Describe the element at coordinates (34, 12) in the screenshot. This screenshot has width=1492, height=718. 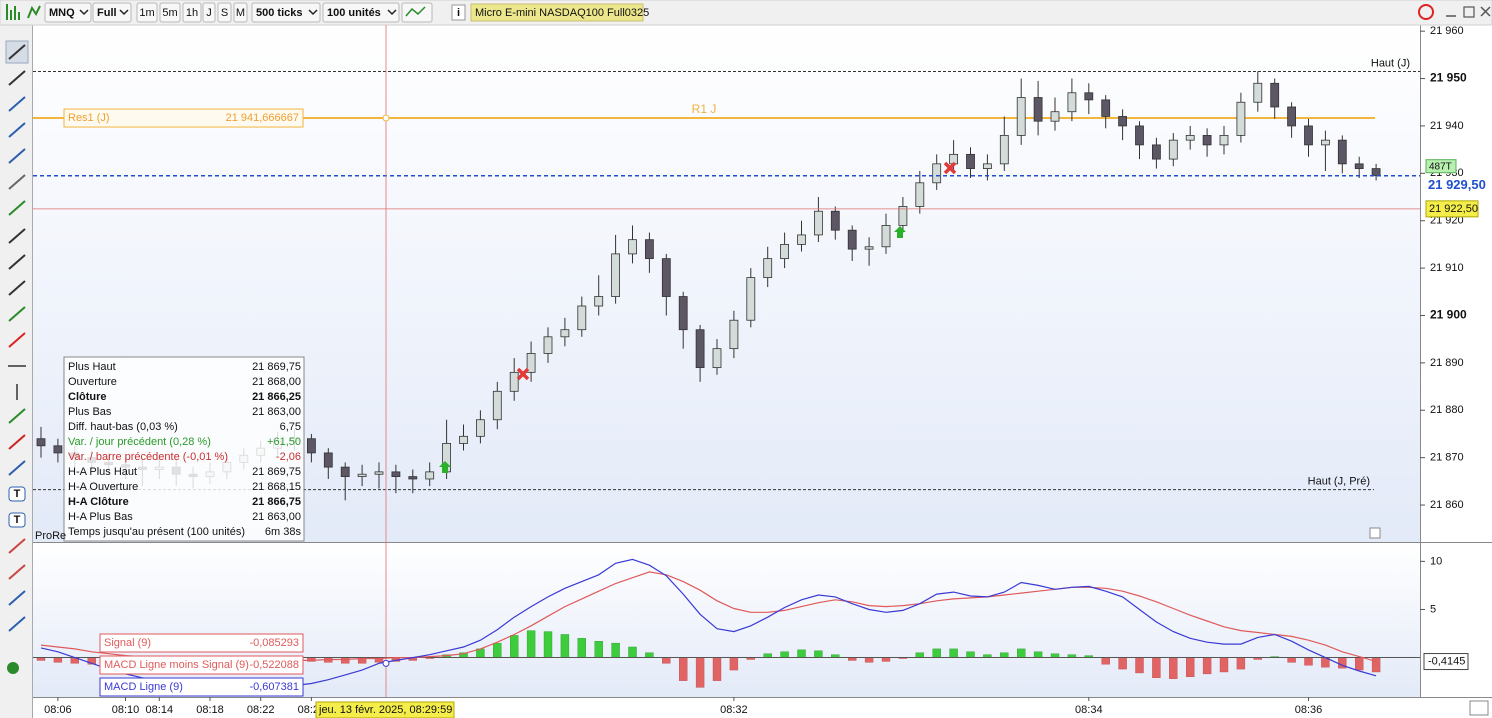
I see `indicator-icon` at that location.